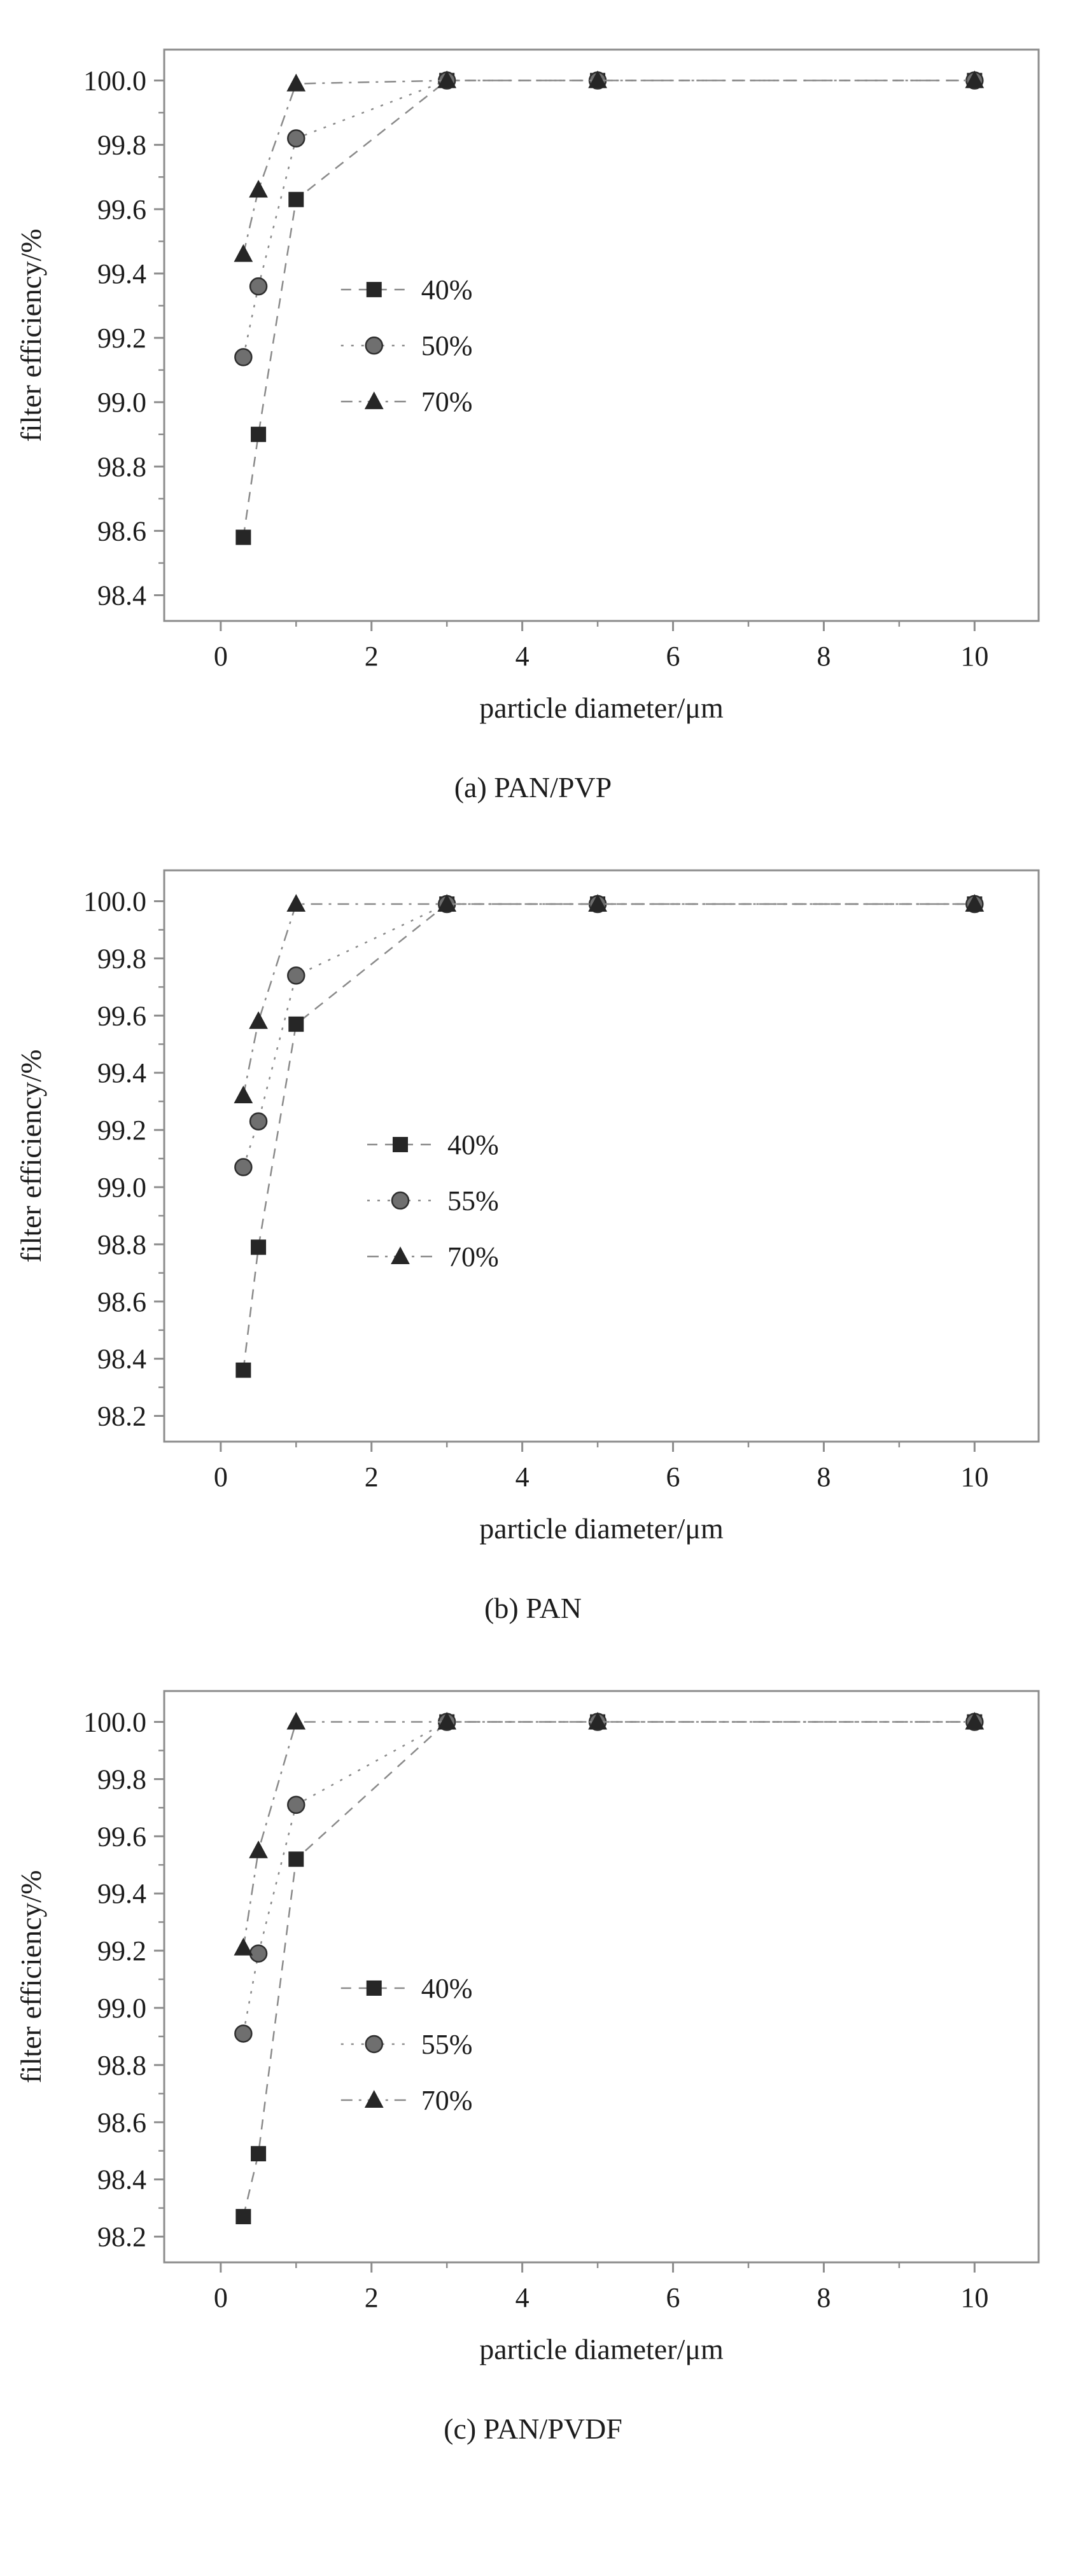 Image resolution: width=1066 pixels, height=2576 pixels. What do you see at coordinates (533, 788) in the screenshot?
I see `caption-a: (a) PAN/PVP` at bounding box center [533, 788].